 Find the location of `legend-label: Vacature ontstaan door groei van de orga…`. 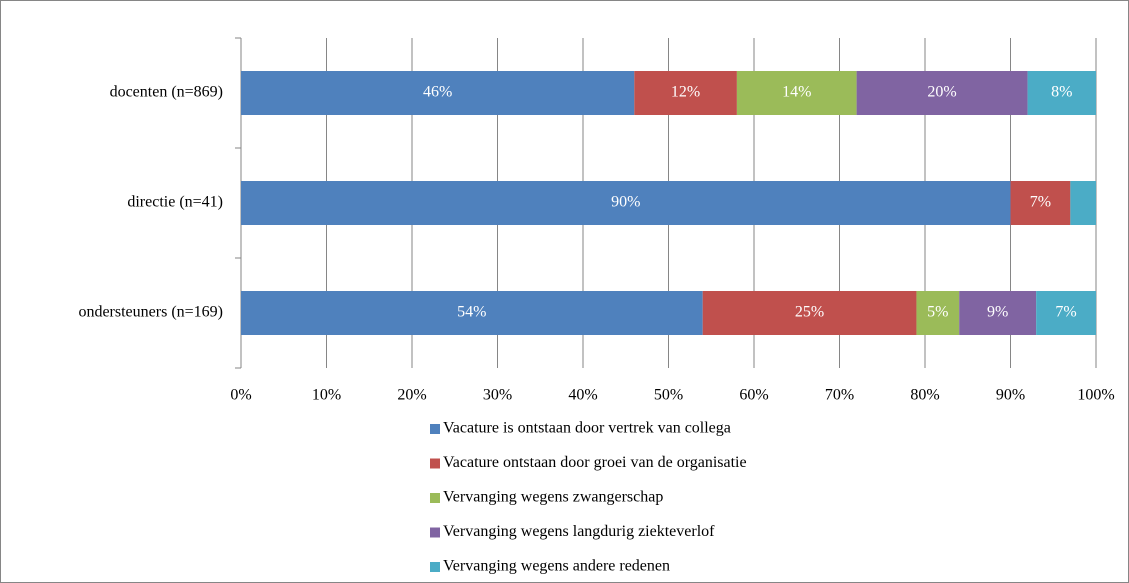

legend-label: Vacature ontstaan door groei van de orga… is located at coordinates (595, 462).